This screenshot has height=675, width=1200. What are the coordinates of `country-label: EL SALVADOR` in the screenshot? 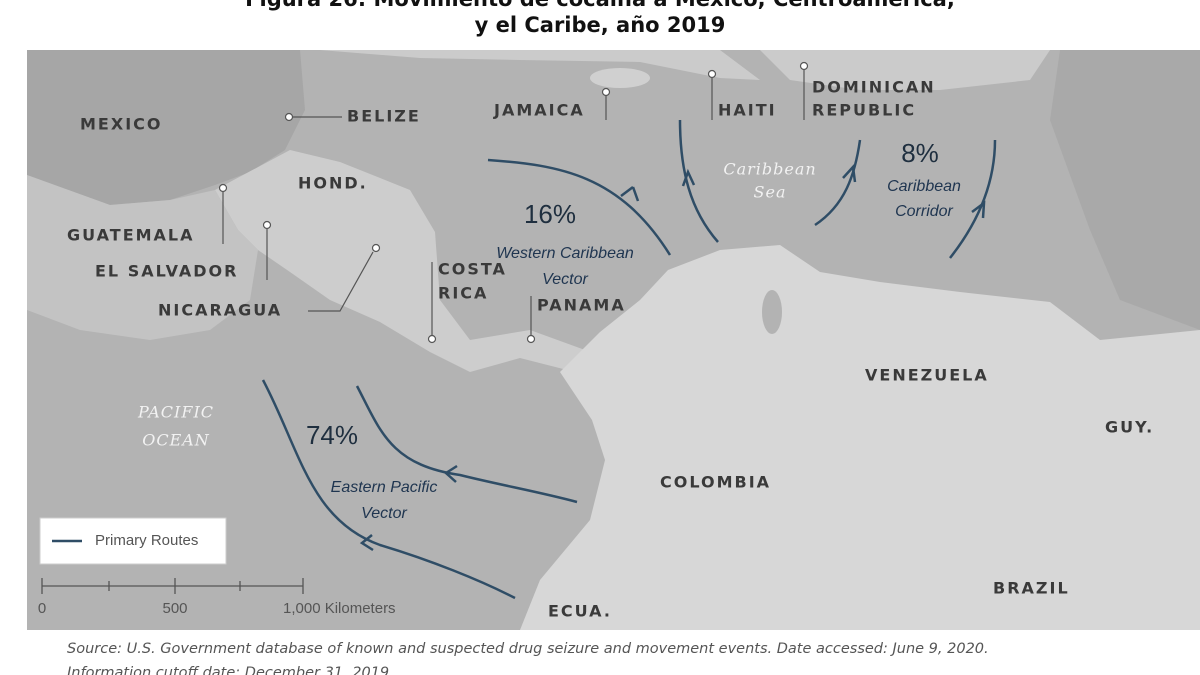 It's located at (166, 271).